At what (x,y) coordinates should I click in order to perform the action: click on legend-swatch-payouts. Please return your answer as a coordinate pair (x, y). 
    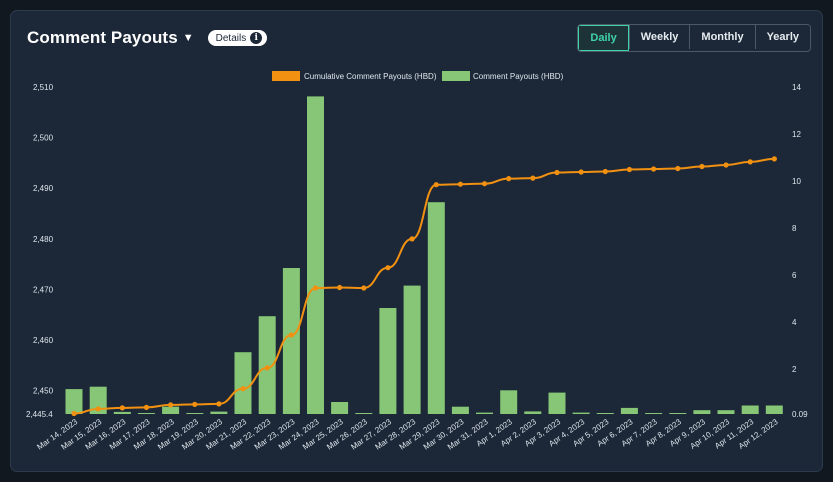
    Looking at the image, I should click on (456, 76).